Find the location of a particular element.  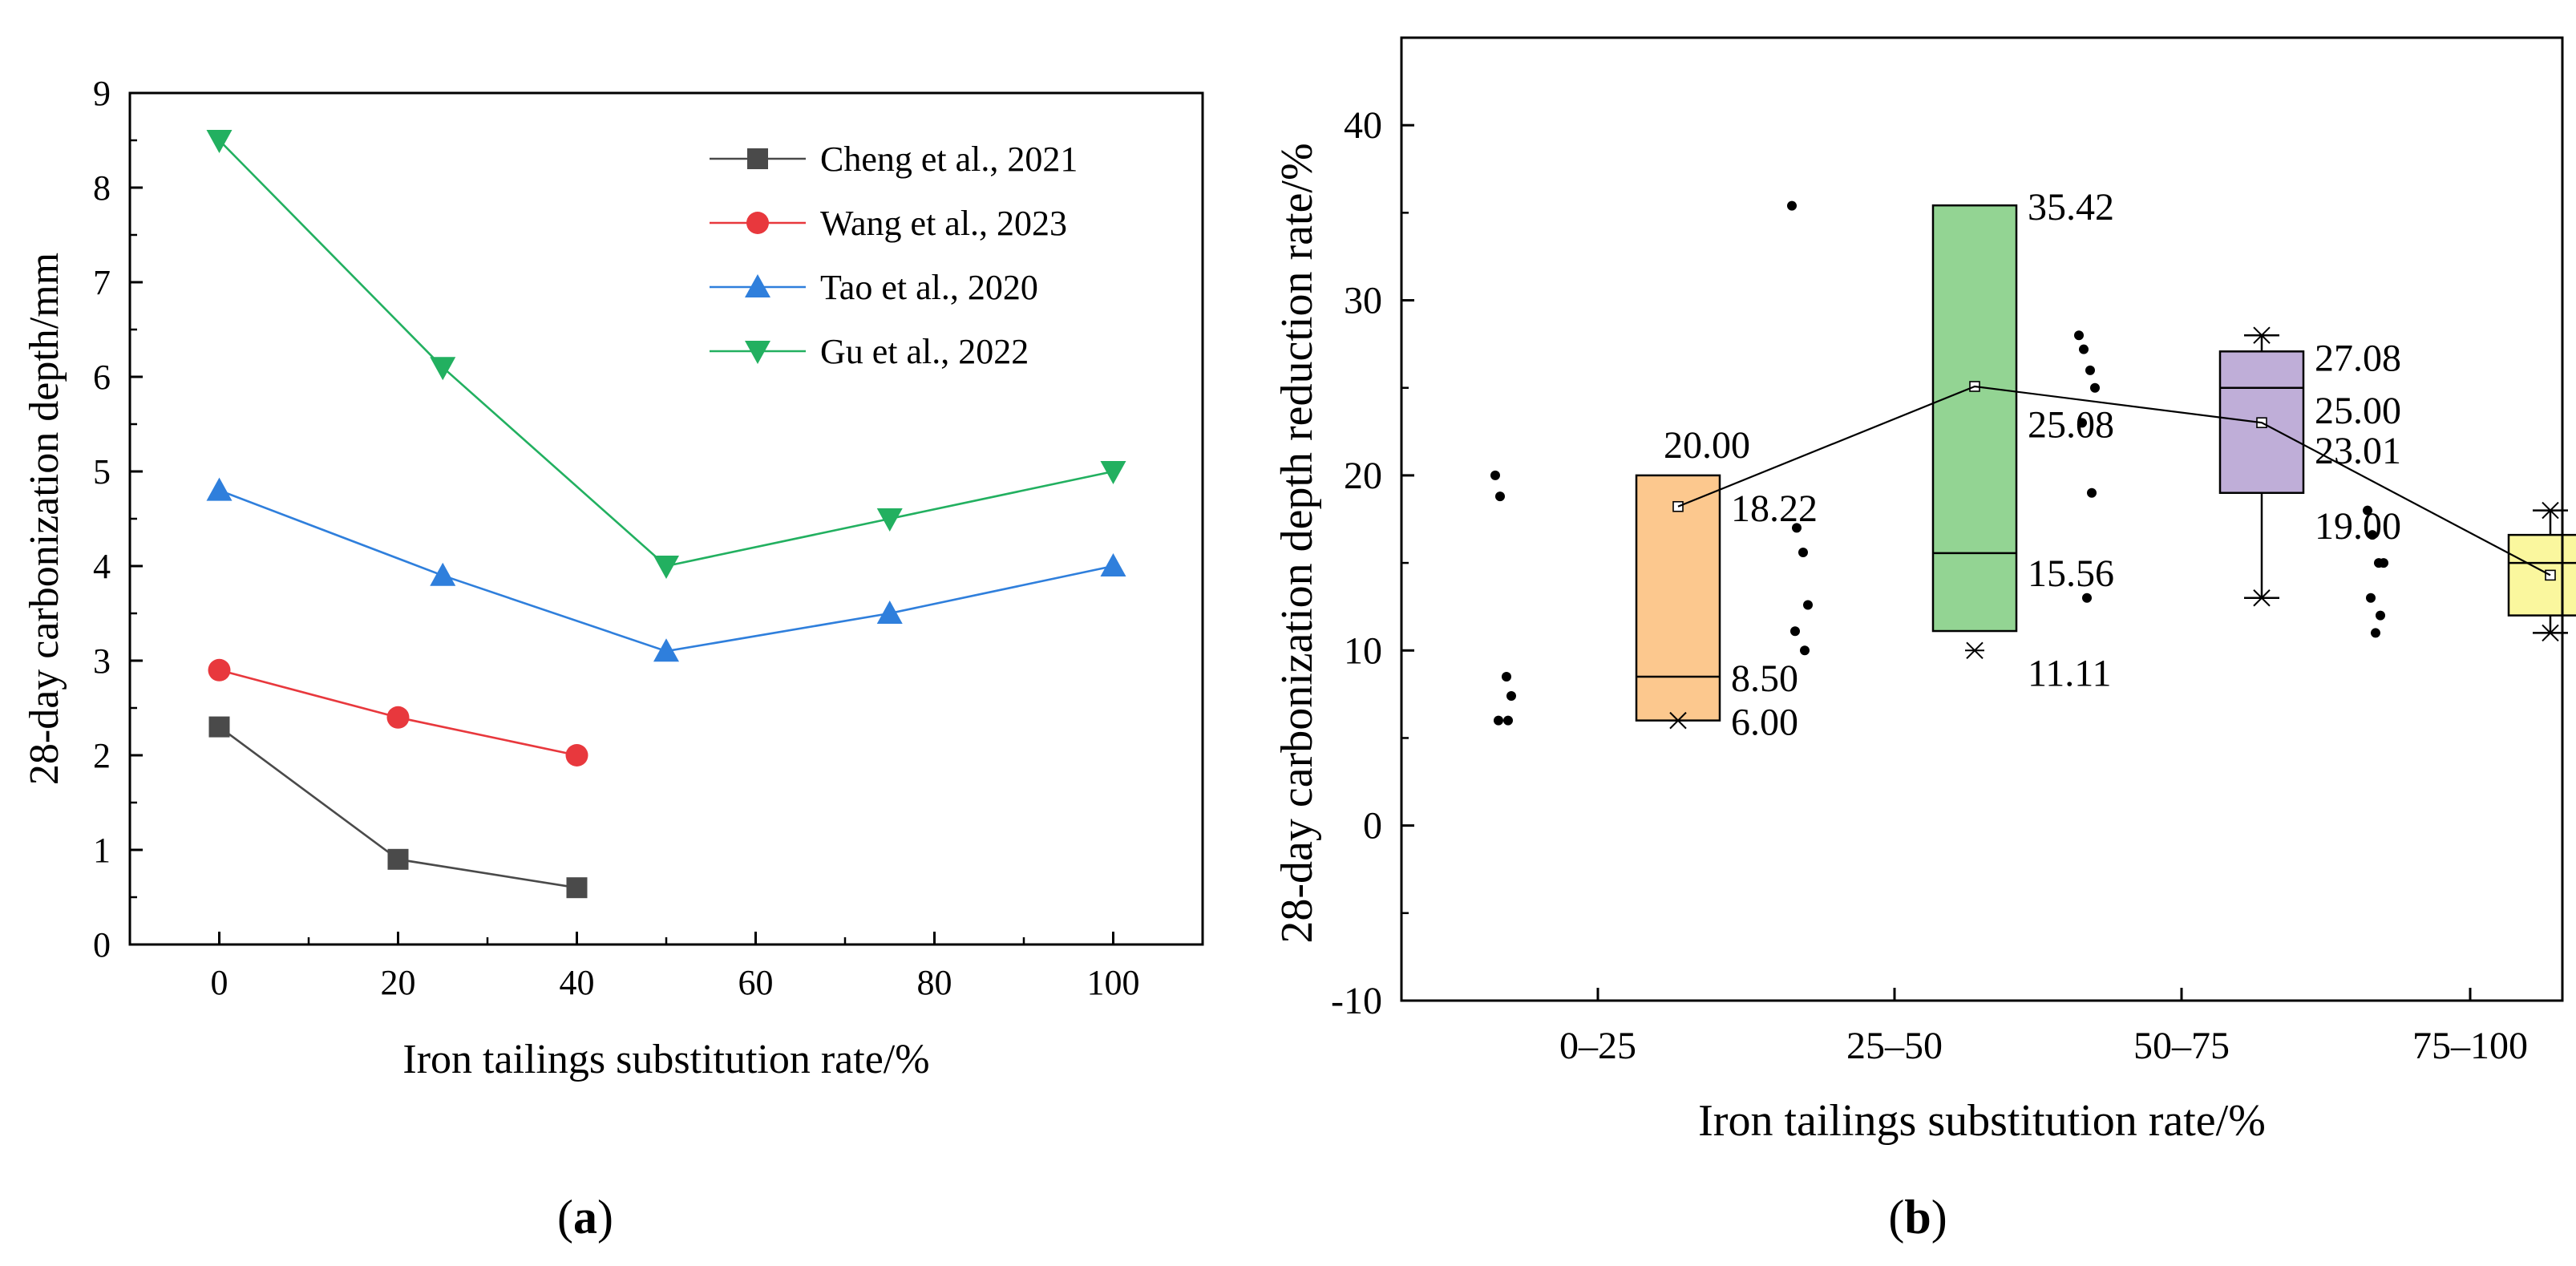

panel-label-b: (b) is located at coordinates (1917, 1217).